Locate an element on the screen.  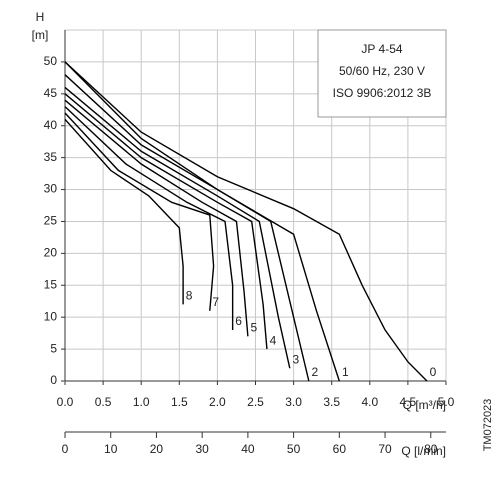
x2-tick-label: 50 is located at coordinates (294, 449).